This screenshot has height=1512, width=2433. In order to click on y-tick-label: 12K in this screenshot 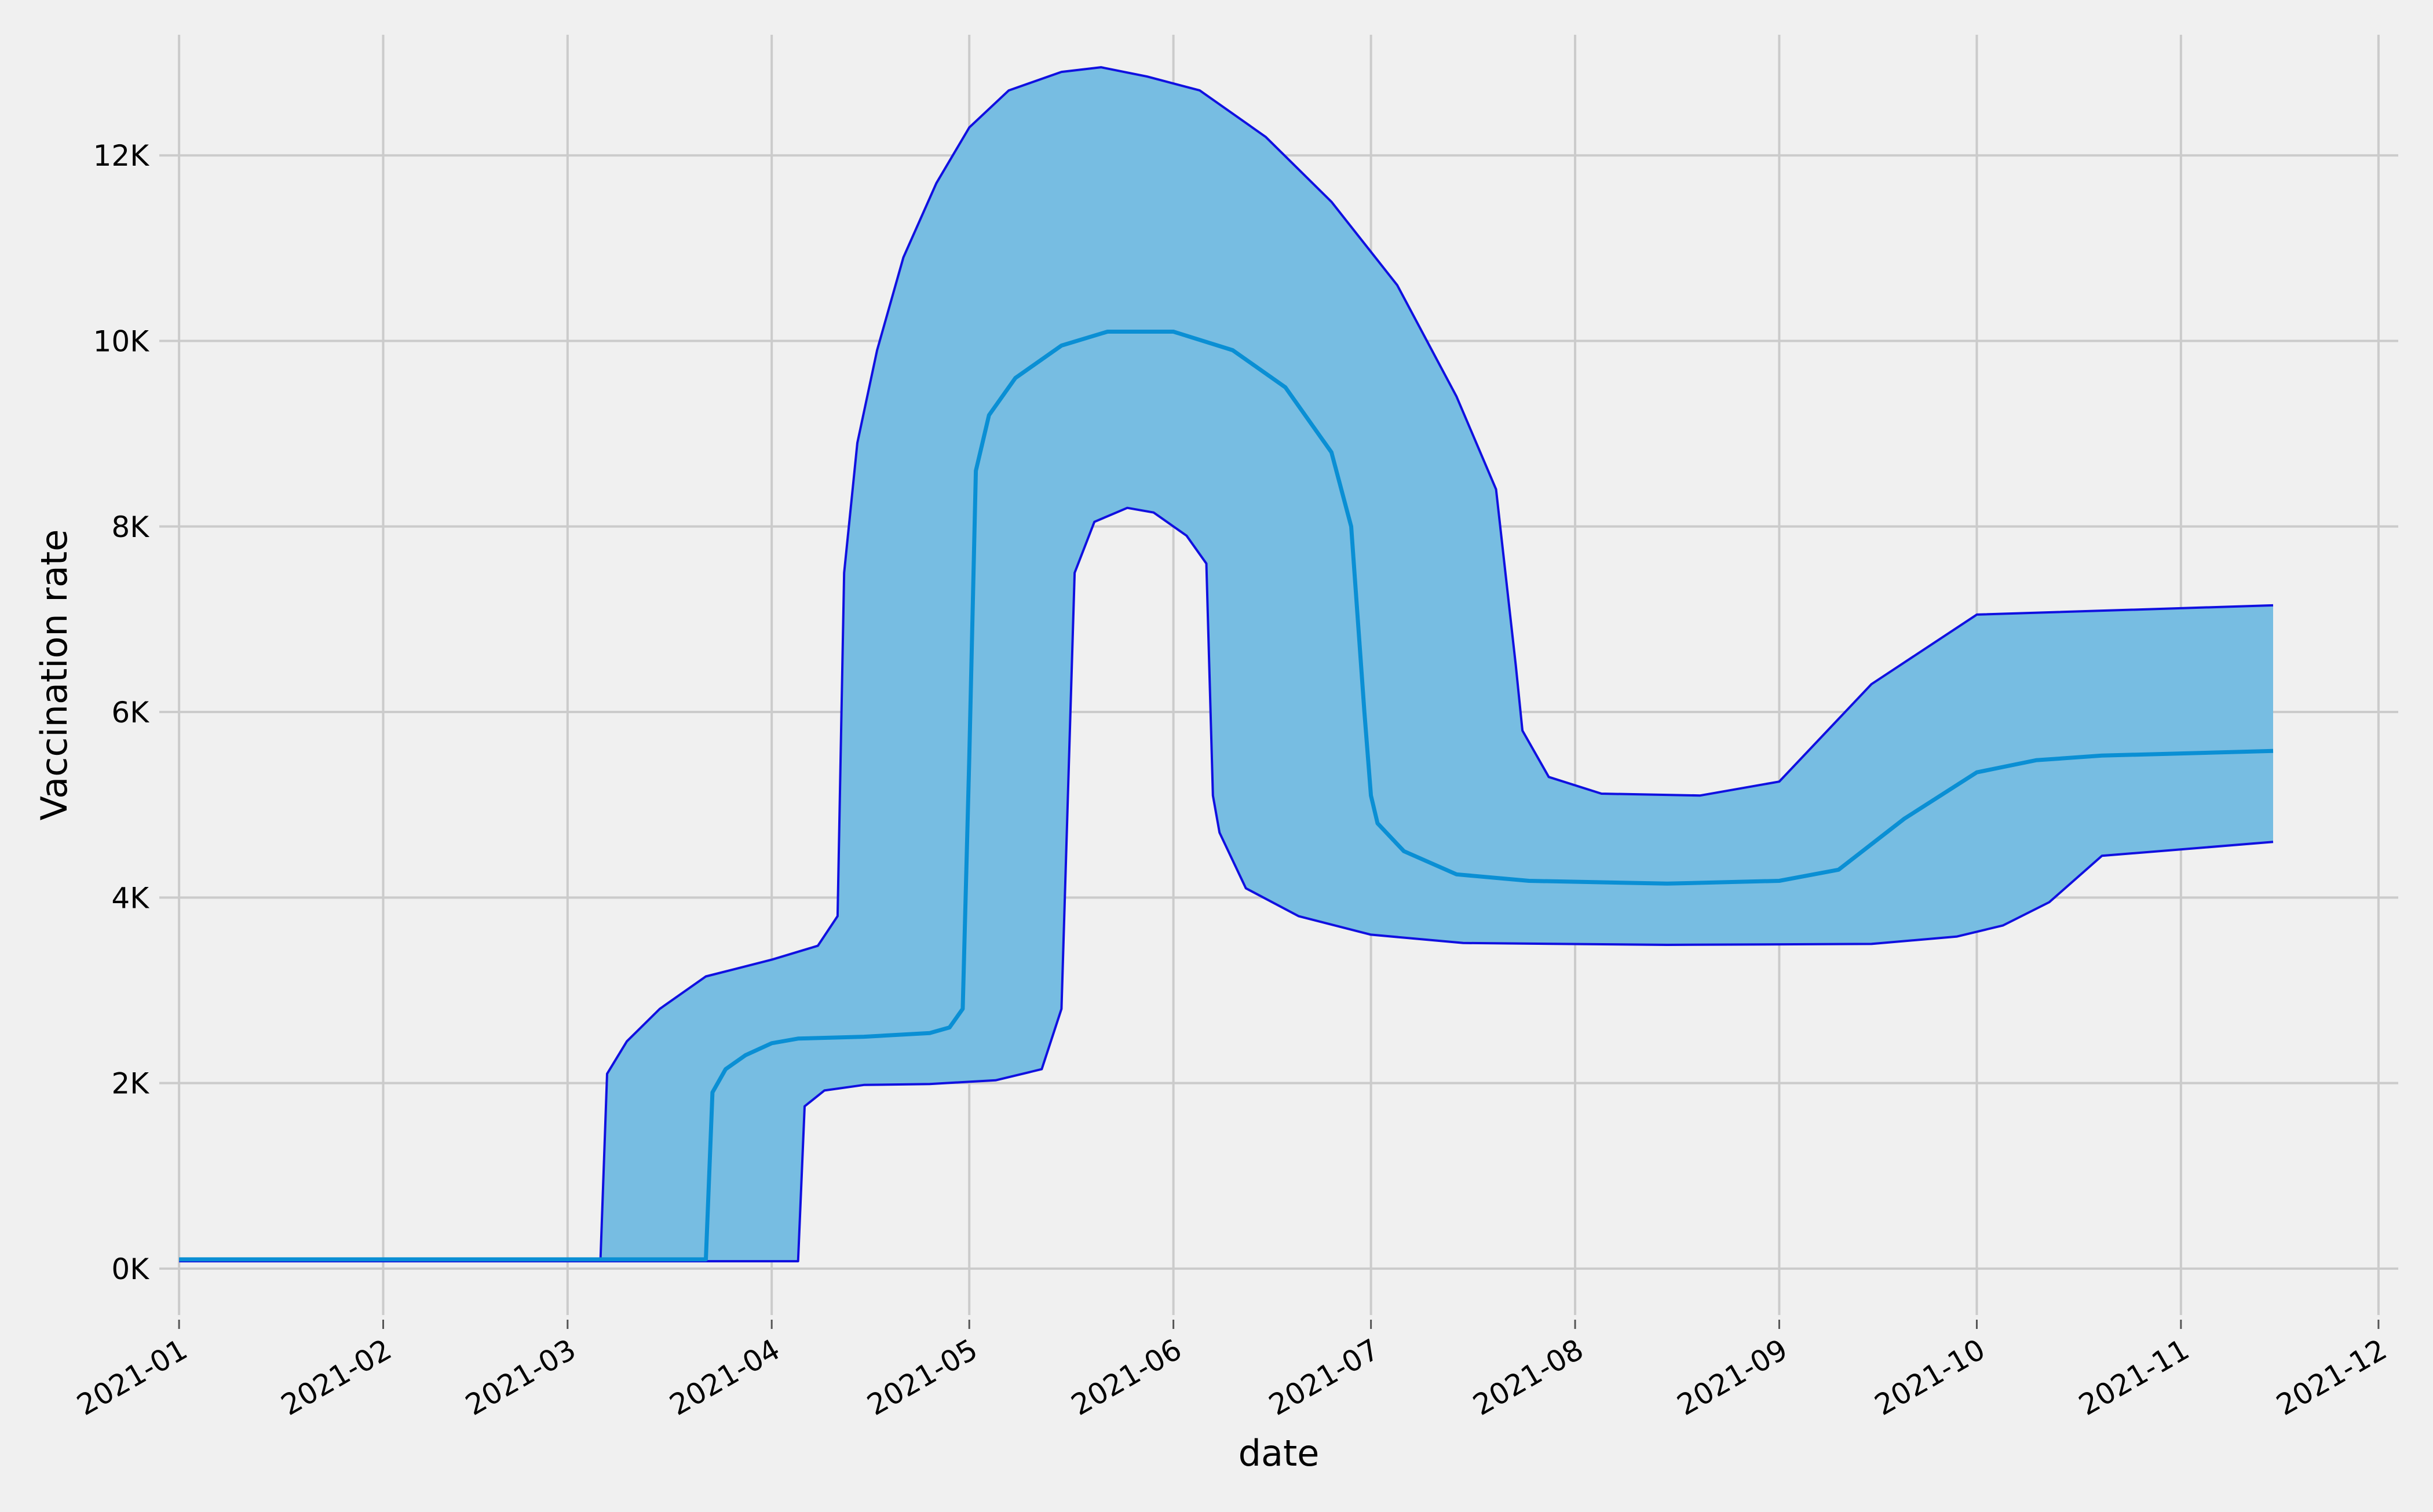, I will do `click(121, 156)`.